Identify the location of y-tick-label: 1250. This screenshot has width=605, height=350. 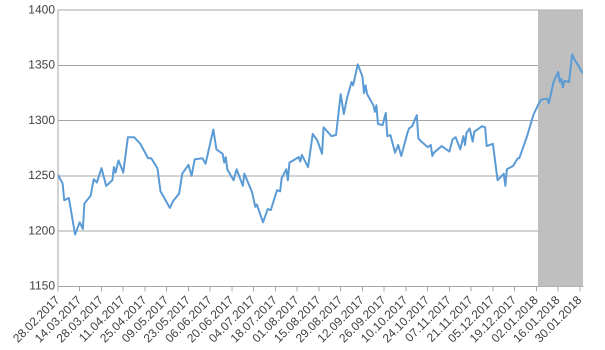
(42, 175).